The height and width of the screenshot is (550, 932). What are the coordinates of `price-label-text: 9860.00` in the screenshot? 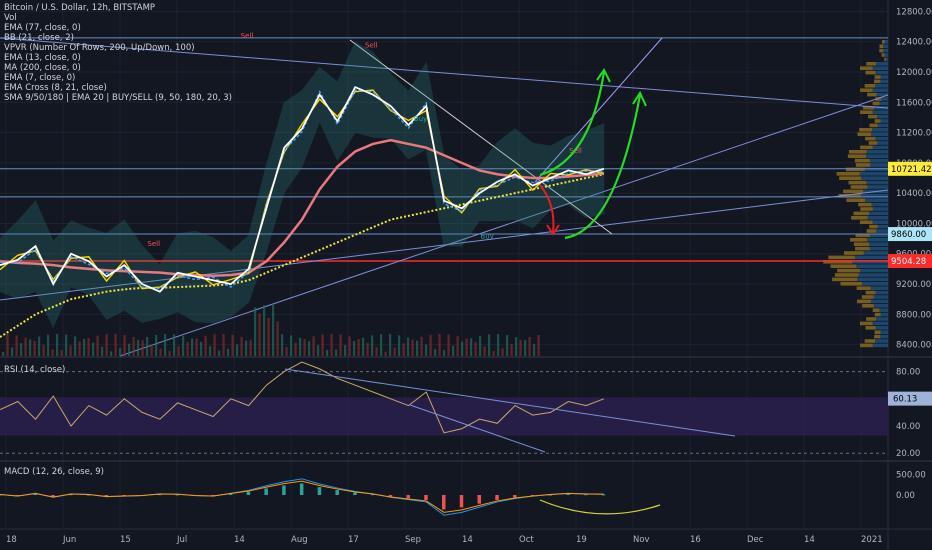 It's located at (908, 235).